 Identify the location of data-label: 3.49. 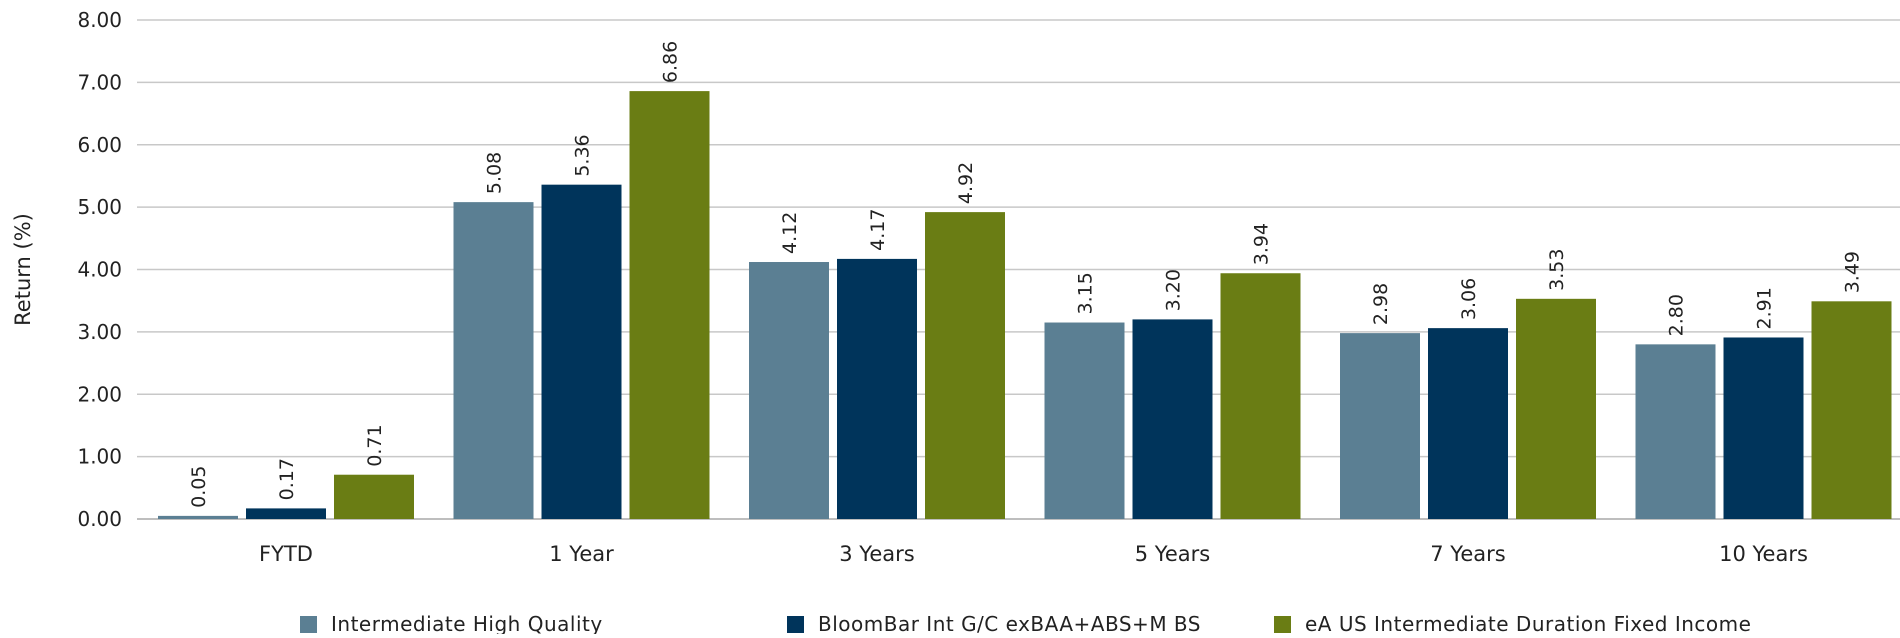
(1853, 272).